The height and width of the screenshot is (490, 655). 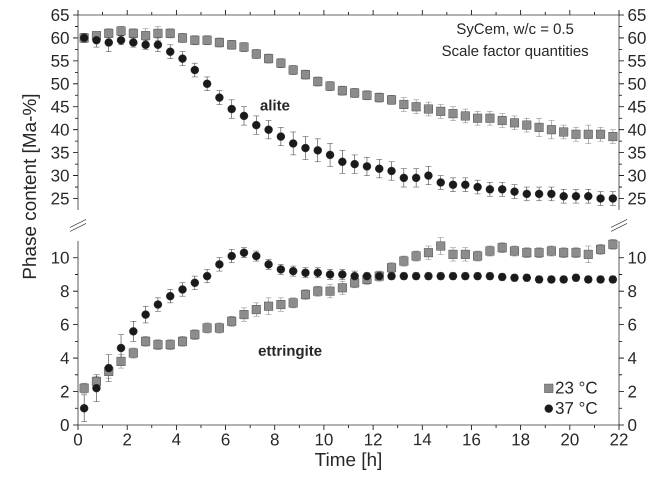 What do you see at coordinates (637, 106) in the screenshot?
I see `y2-tick-label: 45` at bounding box center [637, 106].